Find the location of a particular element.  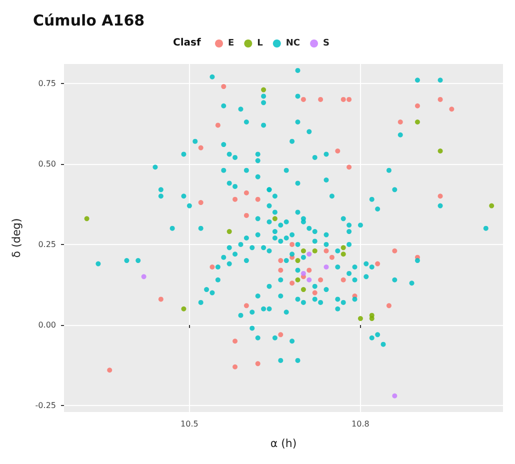

x-tick-label: 10.5 is located at coordinates (189, 424).